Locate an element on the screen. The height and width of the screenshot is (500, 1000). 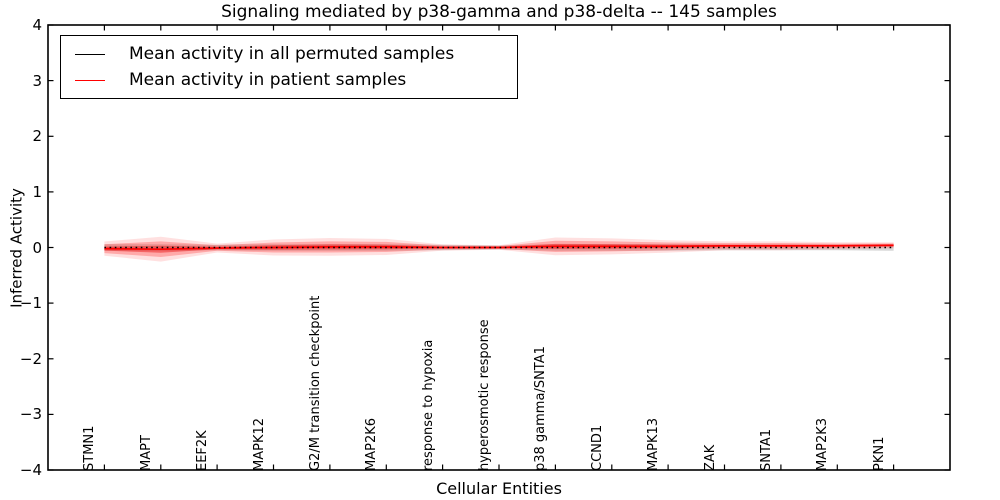
legend-item: Mean activity in all permuted samples is located at coordinates (292, 54).